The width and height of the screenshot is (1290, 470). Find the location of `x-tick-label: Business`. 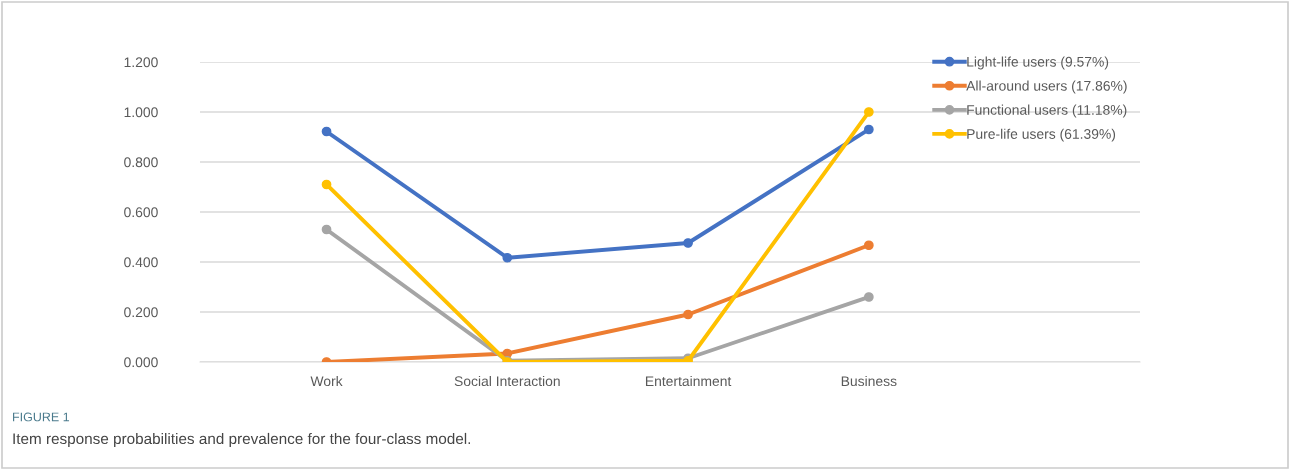

x-tick-label: Business is located at coordinates (869, 381).